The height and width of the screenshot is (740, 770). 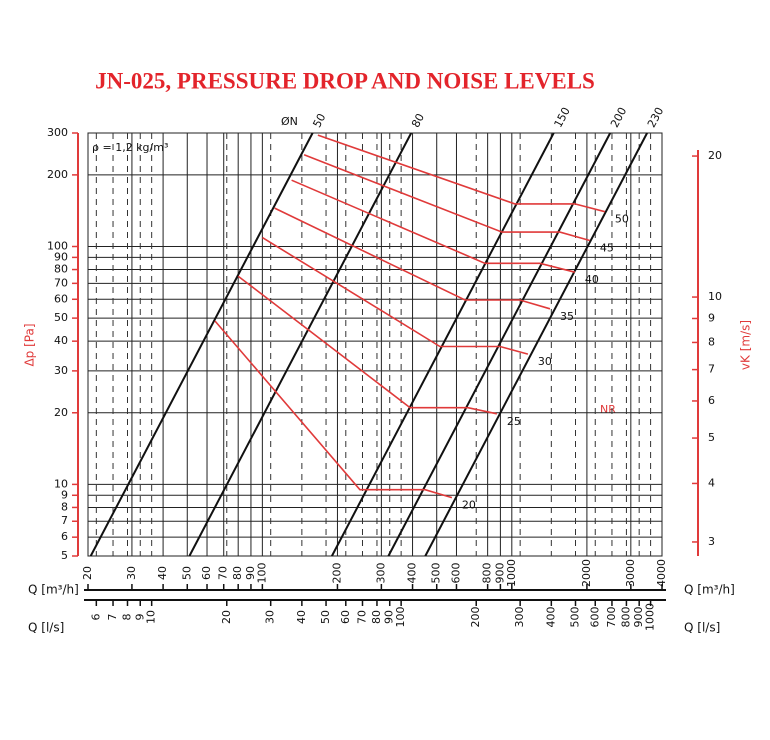 I want to click on x2-tick-label: 80, so click(x=376, y=617).